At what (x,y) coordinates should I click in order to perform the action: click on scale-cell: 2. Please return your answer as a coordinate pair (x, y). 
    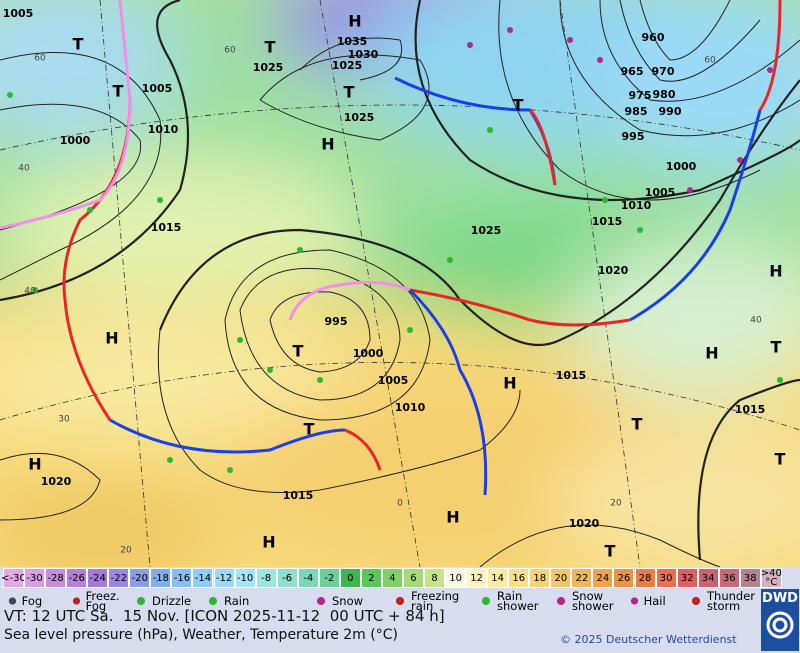
    Looking at the image, I should click on (371, 578).